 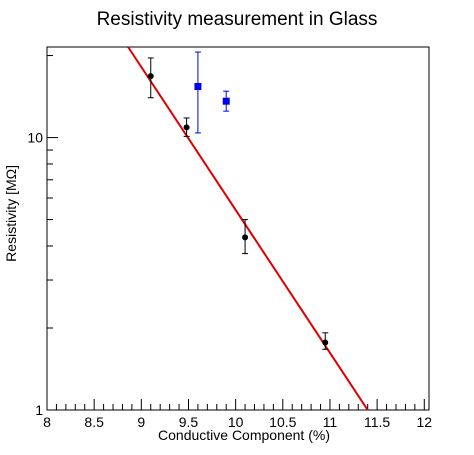 I want to click on x-tick-label: 9, so click(x=141, y=422).